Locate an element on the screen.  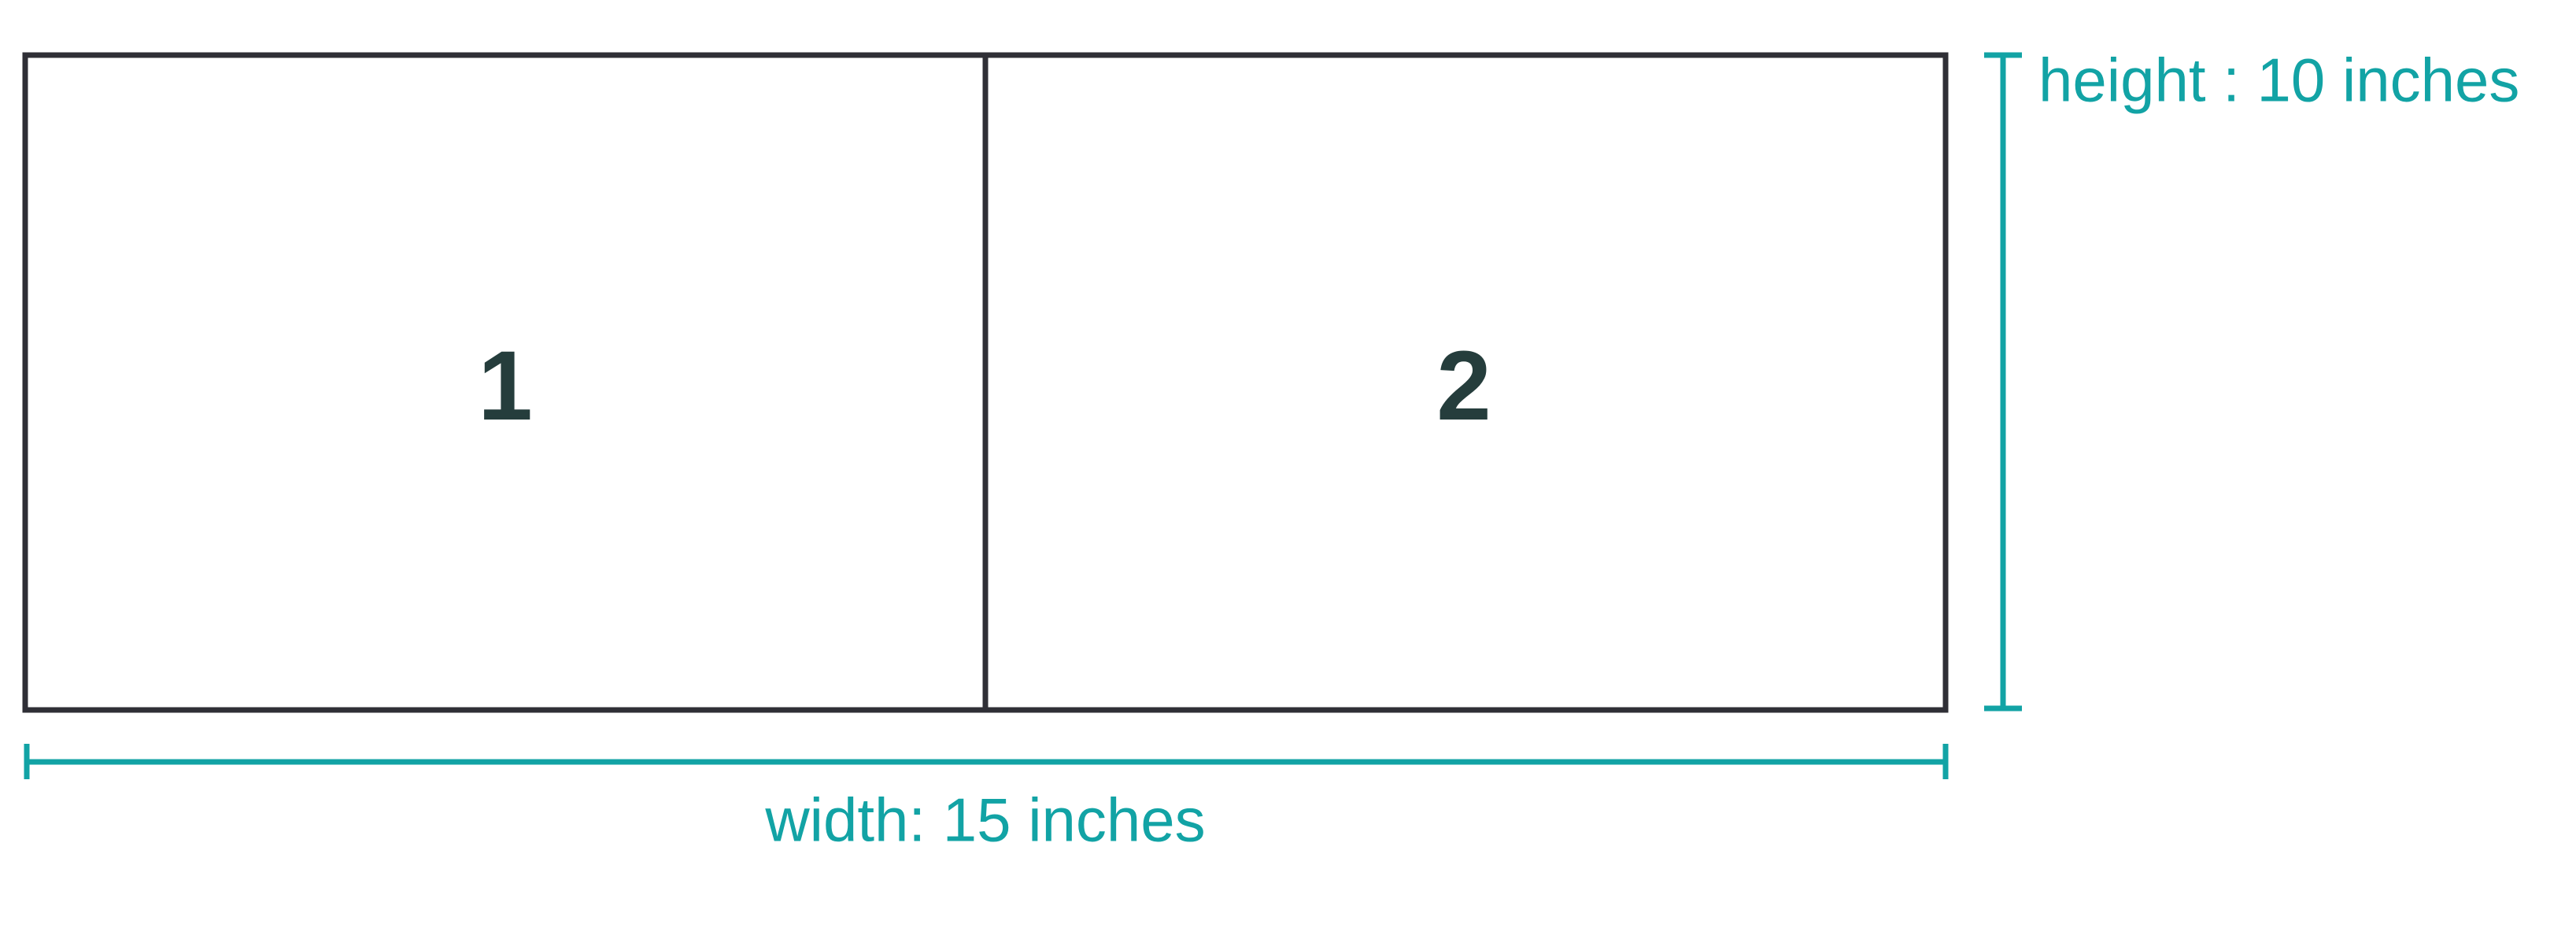
width-label: width: 15 inches is located at coordinates (984, 820).